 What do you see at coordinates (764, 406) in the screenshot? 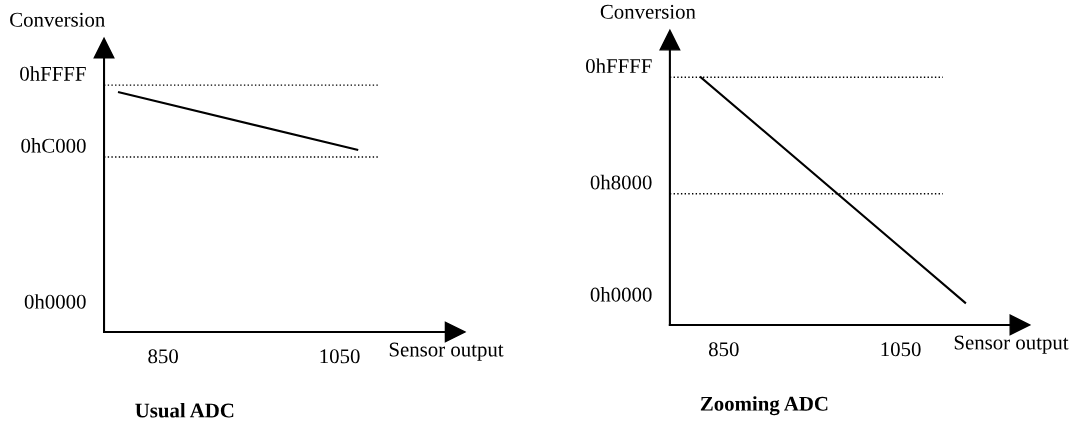
I see `text: Zooming ADC` at bounding box center [764, 406].